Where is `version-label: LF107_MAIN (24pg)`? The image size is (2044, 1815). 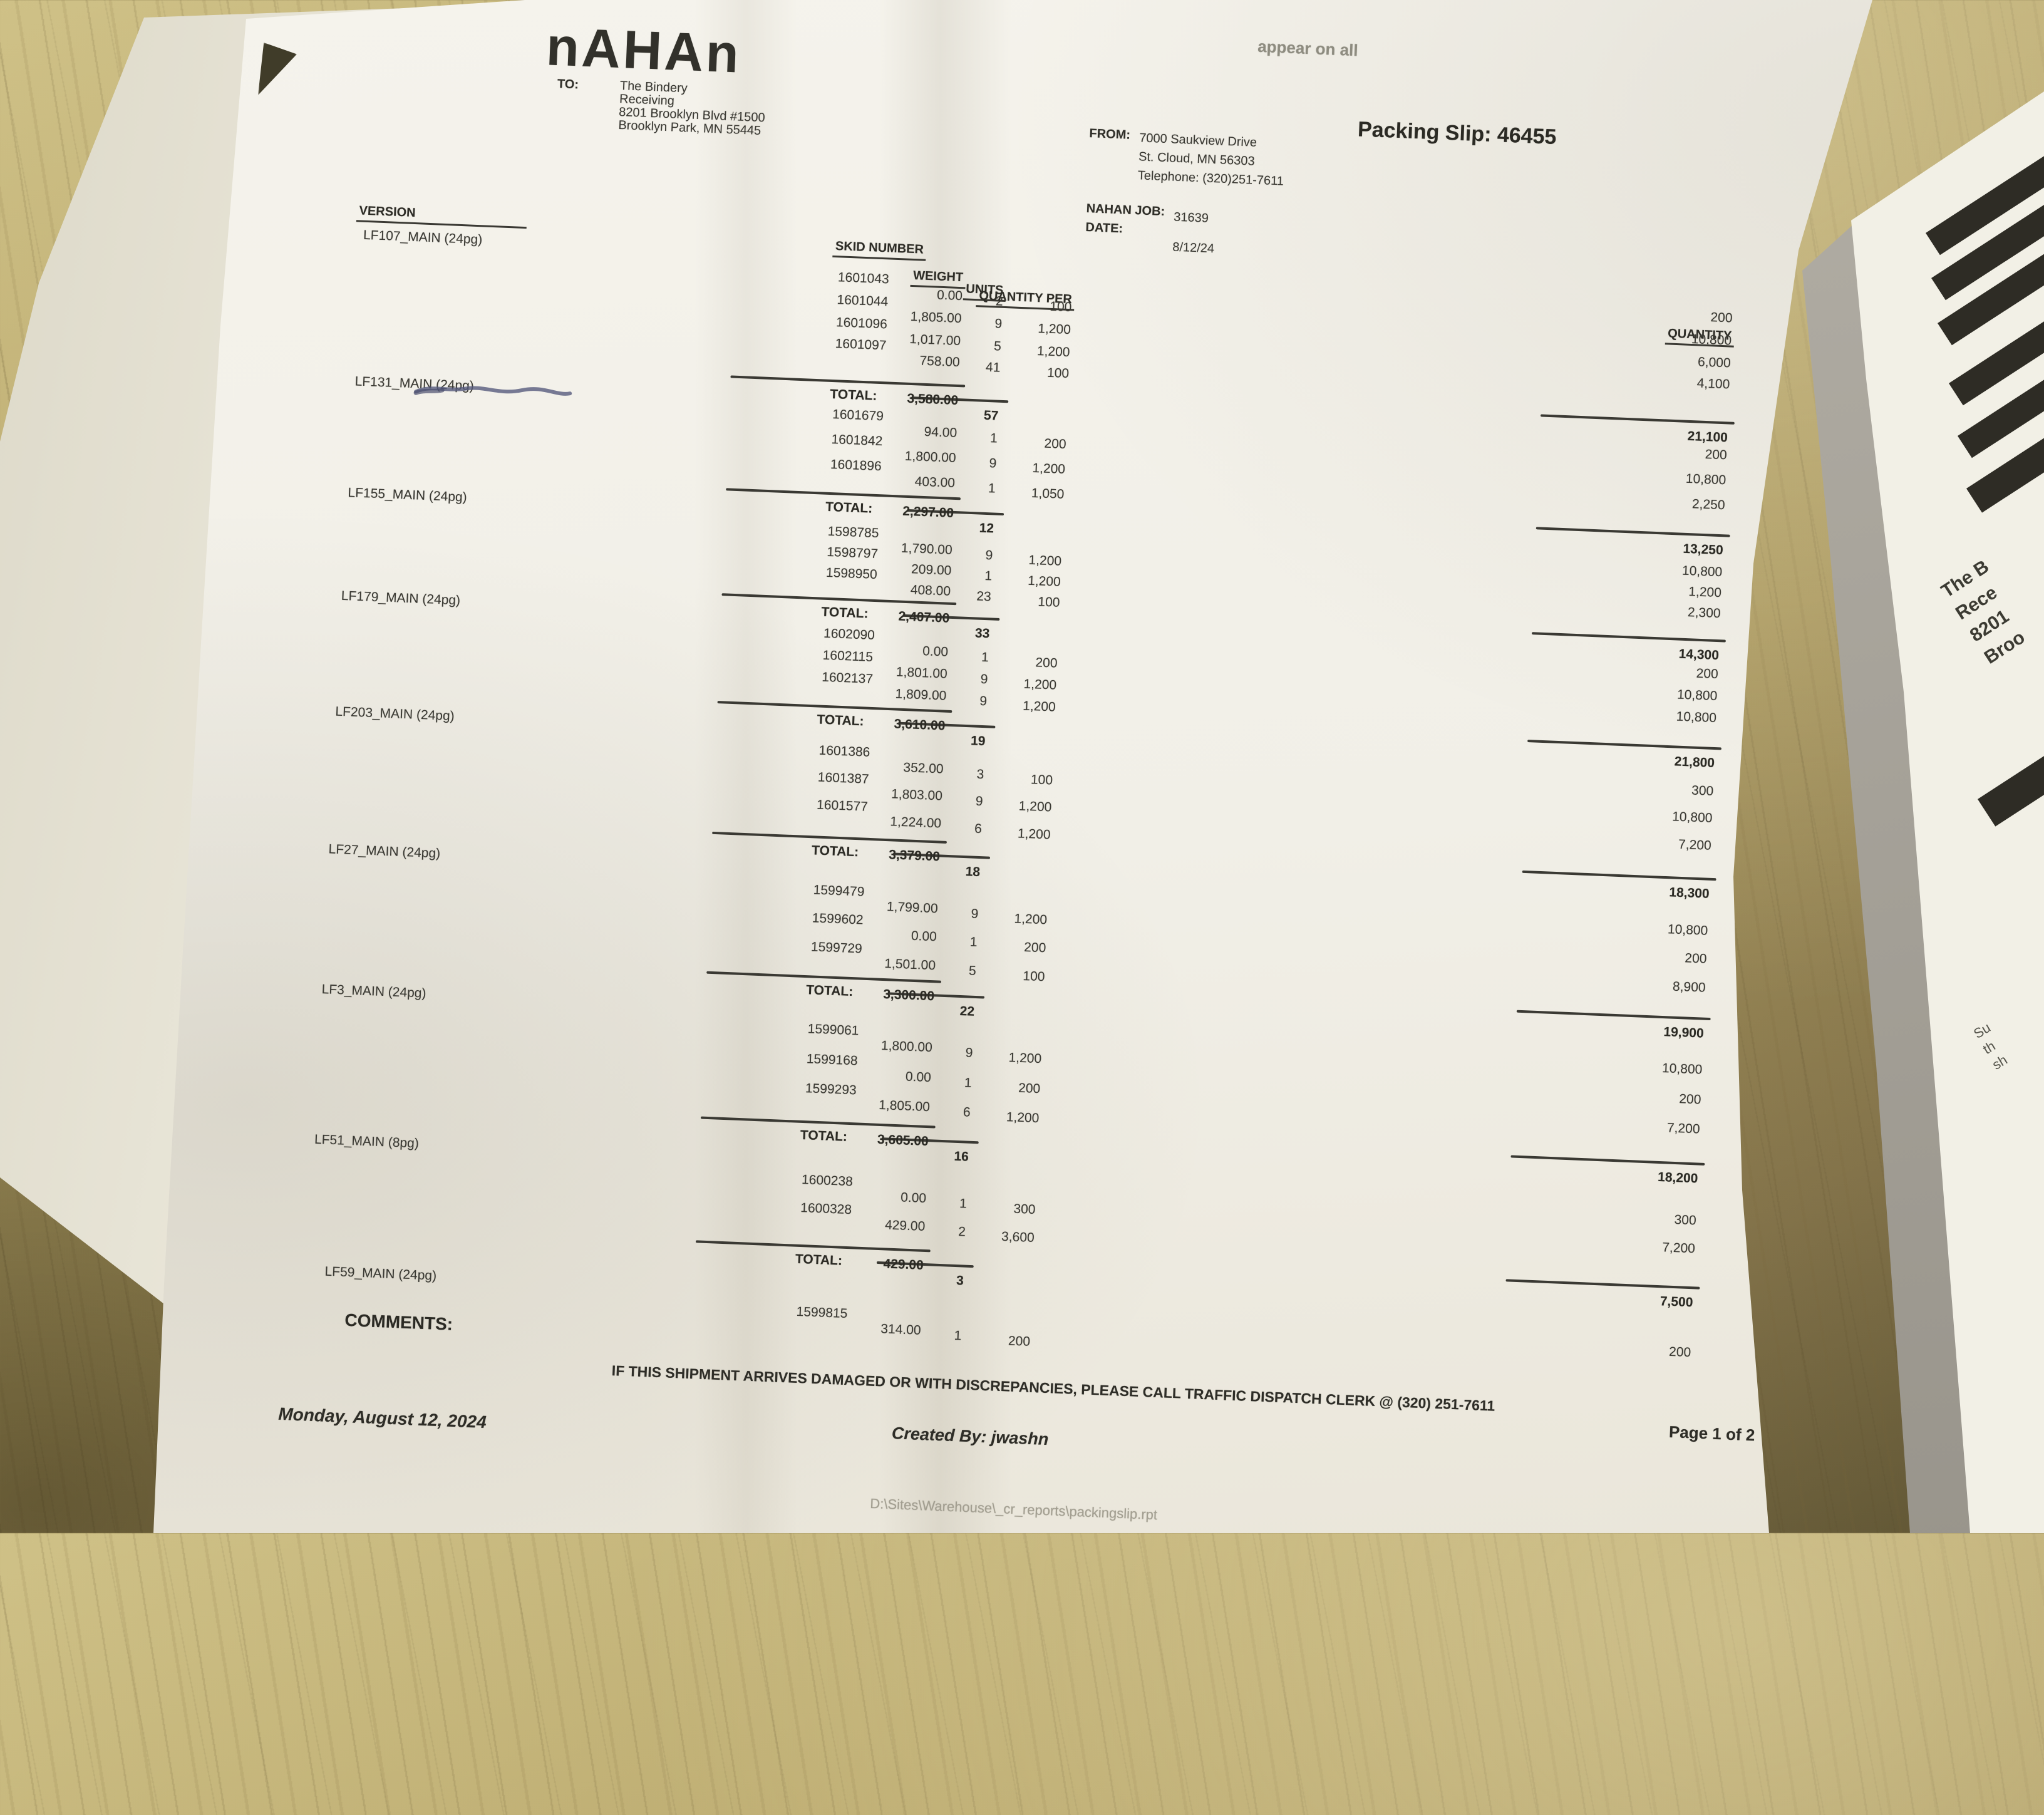 version-label: LF107_MAIN (24pg) is located at coordinates (423, 238).